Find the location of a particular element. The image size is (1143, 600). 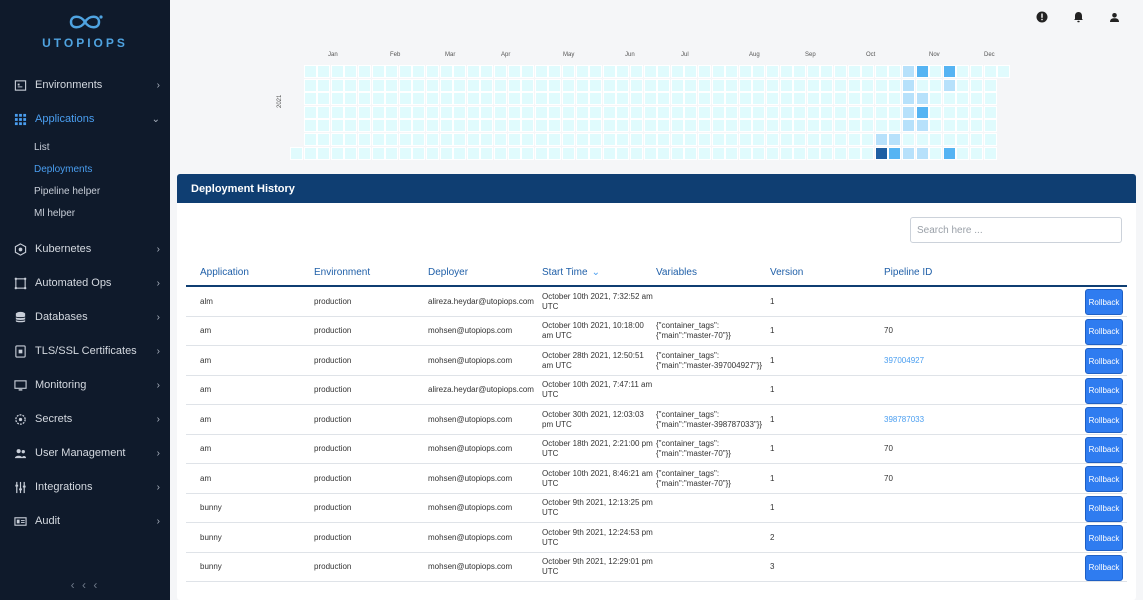

sidebar-item-monitoring: Monitoring › is located at coordinates (85, 385).